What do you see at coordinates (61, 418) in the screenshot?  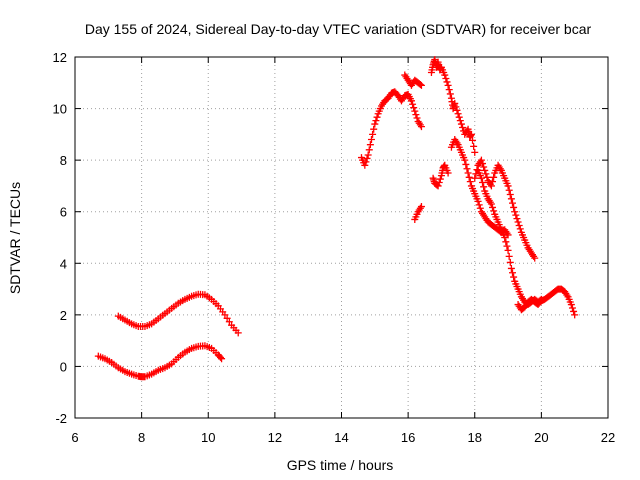 I see `y-tick-label: -2` at bounding box center [61, 418].